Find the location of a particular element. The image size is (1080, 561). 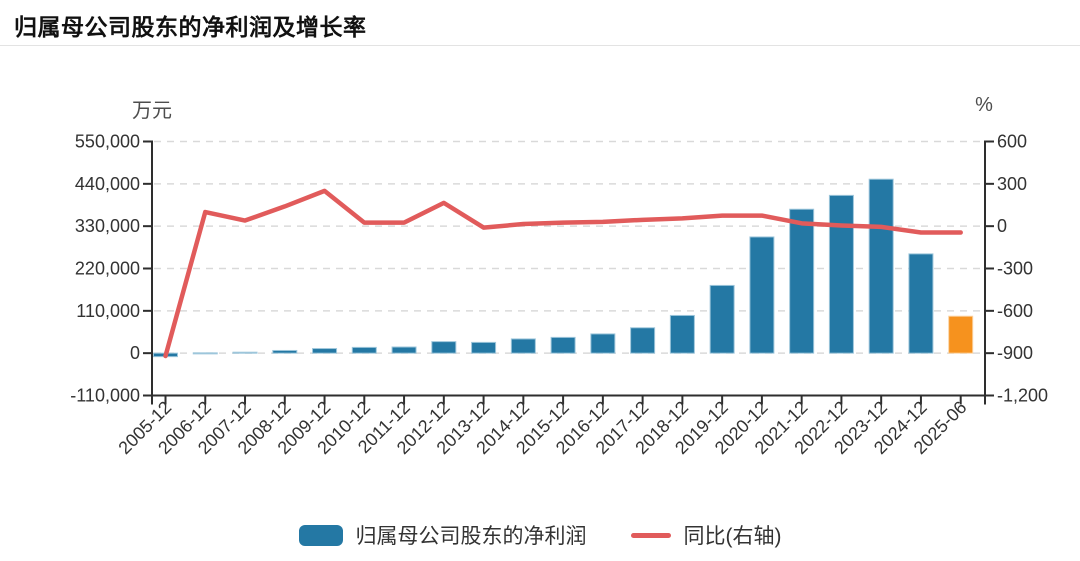

legend-item-net-profit: 归属母公司股东的净利润 is located at coordinates (442, 535).